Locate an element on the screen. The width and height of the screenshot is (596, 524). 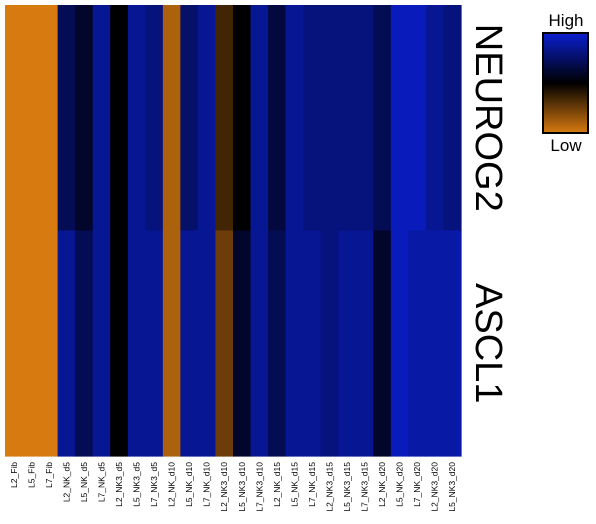
color-legend: High Low is located at coordinates (565, 83).